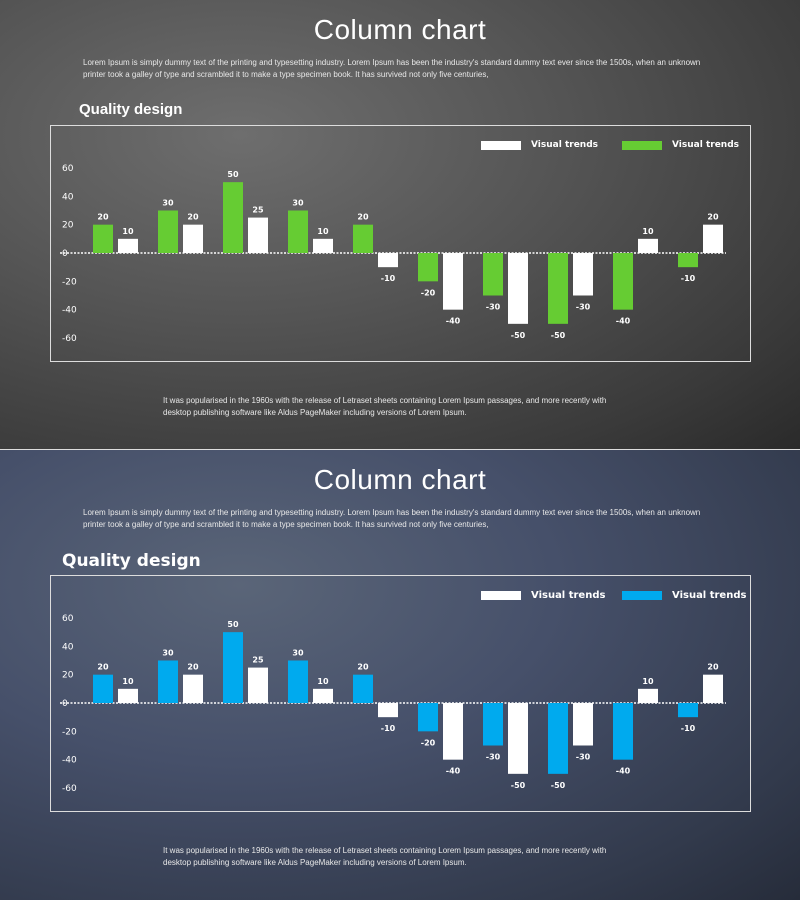 The width and height of the screenshot is (800, 900). Describe the element at coordinates (233, 624) in the screenshot. I see `data-label: 50` at that location.